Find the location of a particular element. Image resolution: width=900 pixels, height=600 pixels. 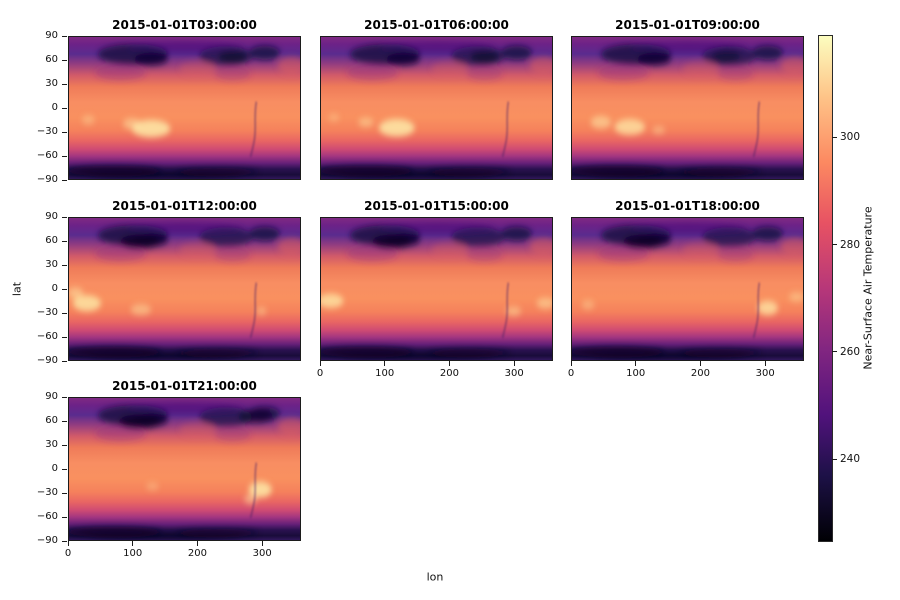

colorbar-tick-label: 300 is located at coordinates (850, 137).